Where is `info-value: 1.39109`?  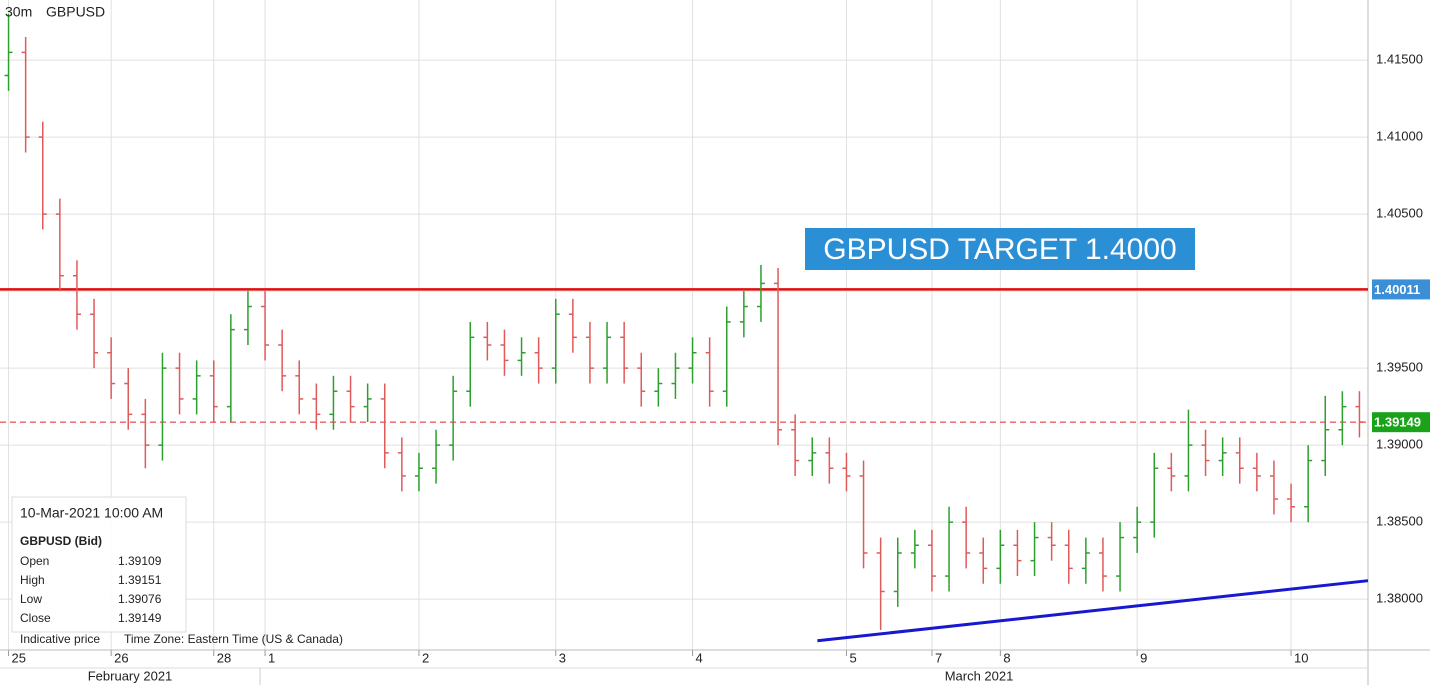
info-value: 1.39109 is located at coordinates (140, 561).